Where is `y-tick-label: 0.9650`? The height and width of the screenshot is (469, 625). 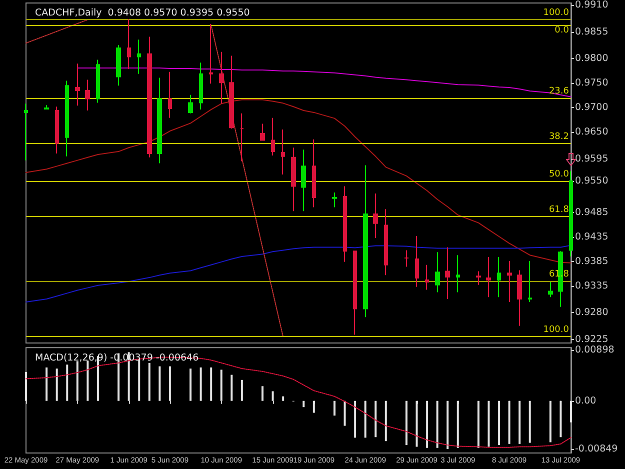 y-tick-label: 0.9650 is located at coordinates (591, 132).